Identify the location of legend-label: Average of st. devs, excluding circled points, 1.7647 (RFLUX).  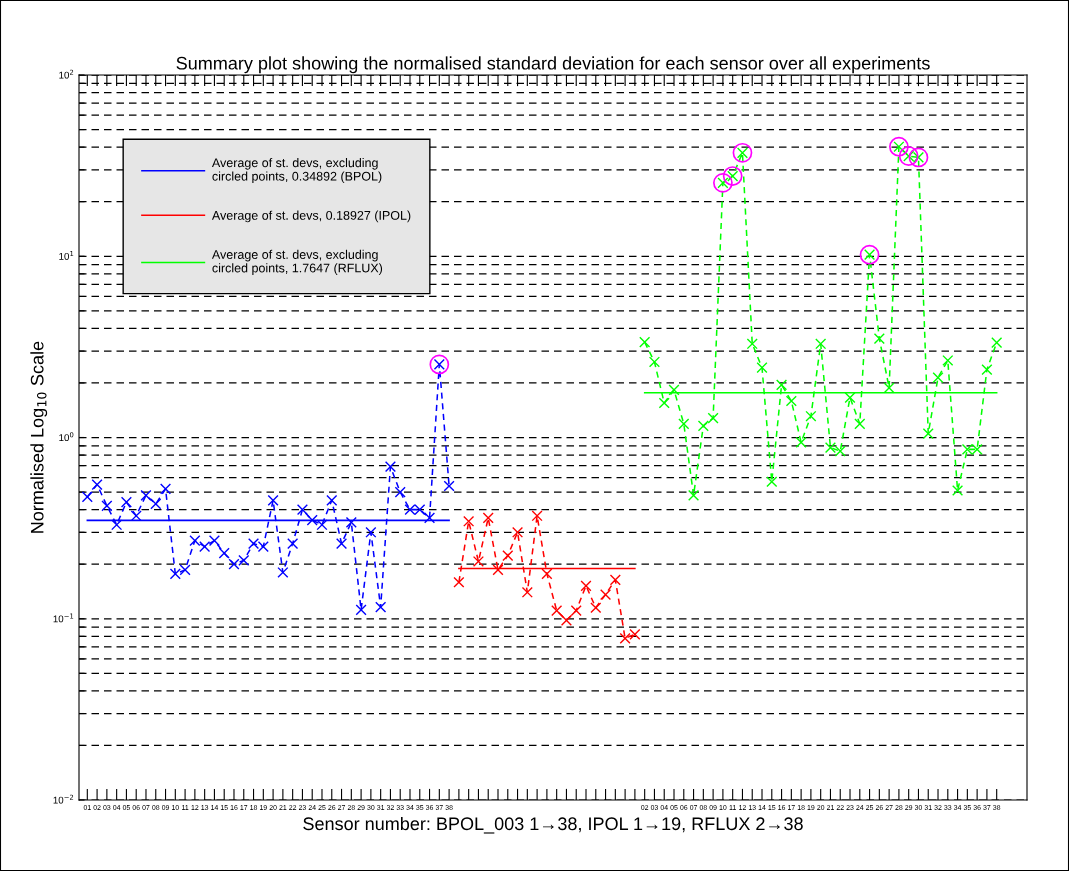
(297, 262).